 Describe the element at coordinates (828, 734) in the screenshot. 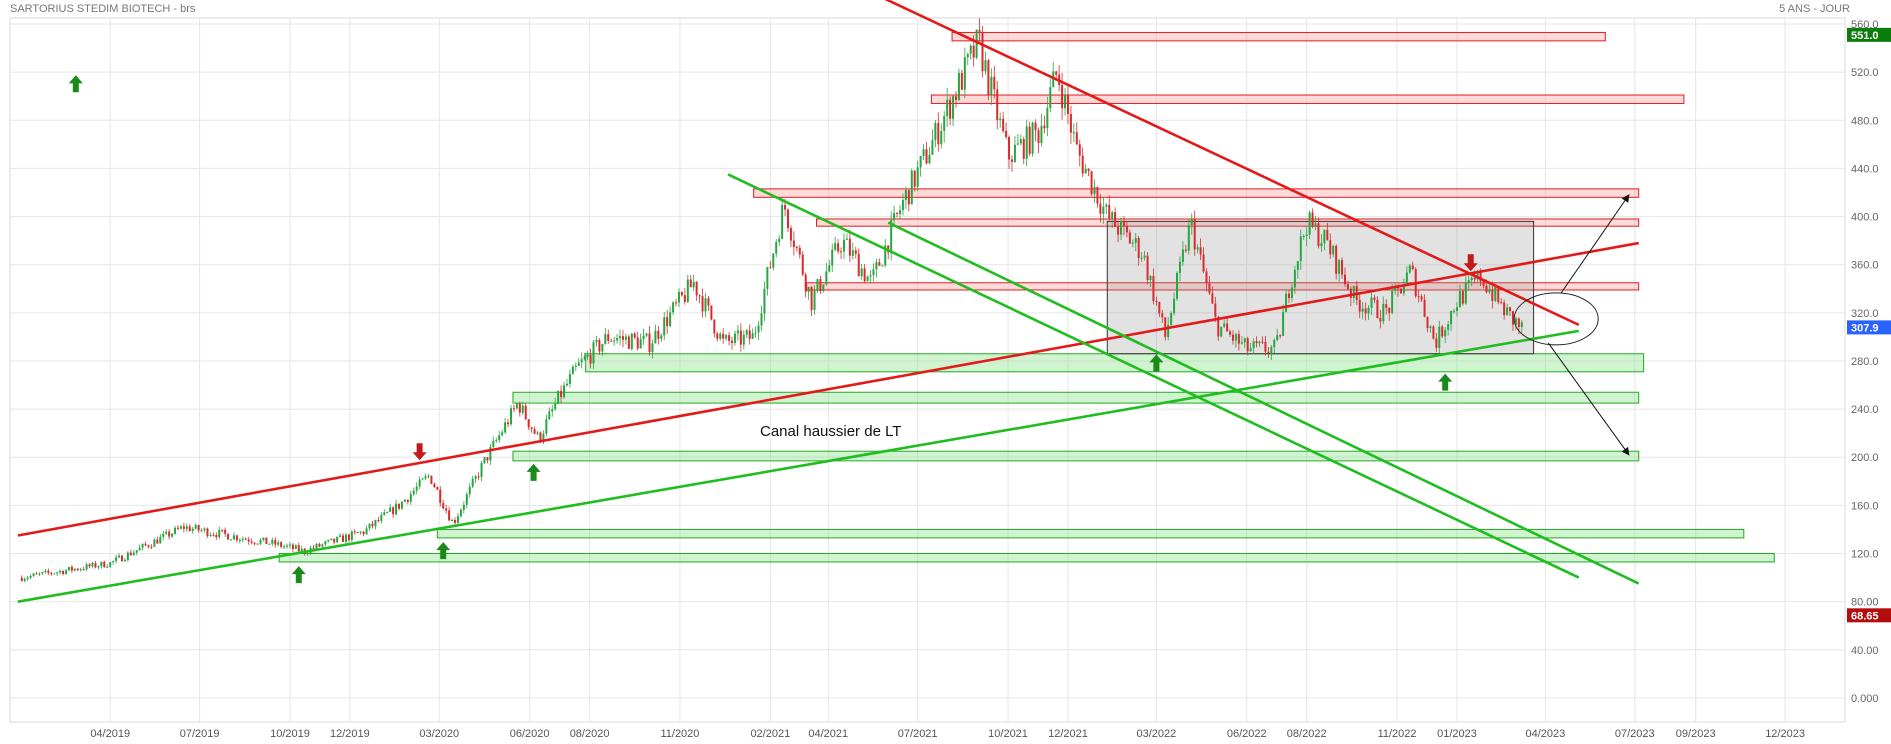

I see `x-tick-label: 04/2021` at that location.